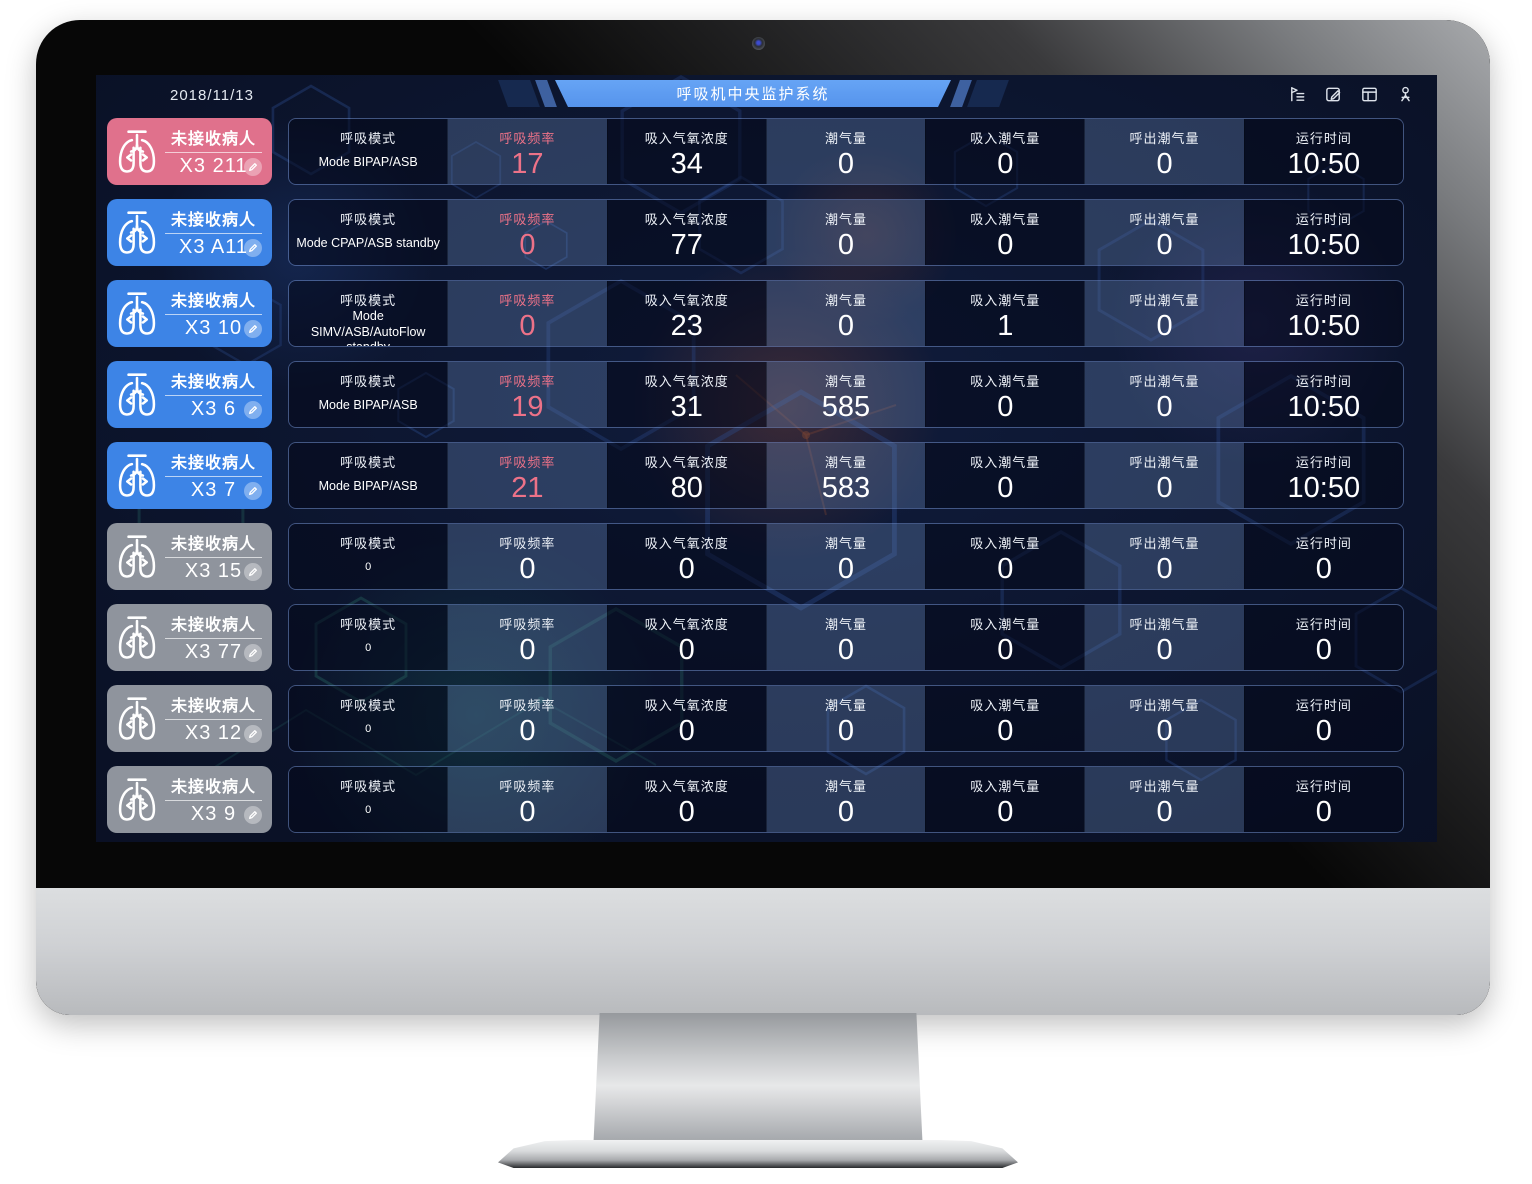 This screenshot has width=1532, height=1184. What do you see at coordinates (189, 394) in the screenshot?
I see `patient-card: 未接收病人 X3 6` at bounding box center [189, 394].